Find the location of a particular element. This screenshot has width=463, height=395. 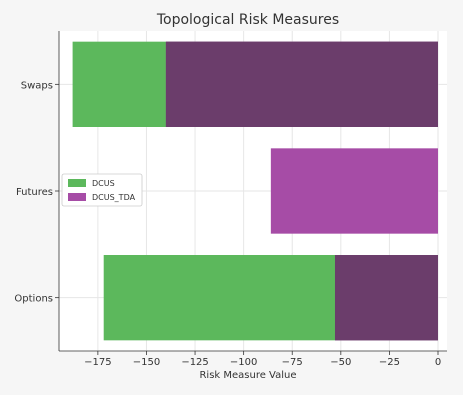

x-tick-label: −75 is located at coordinates (292, 362).